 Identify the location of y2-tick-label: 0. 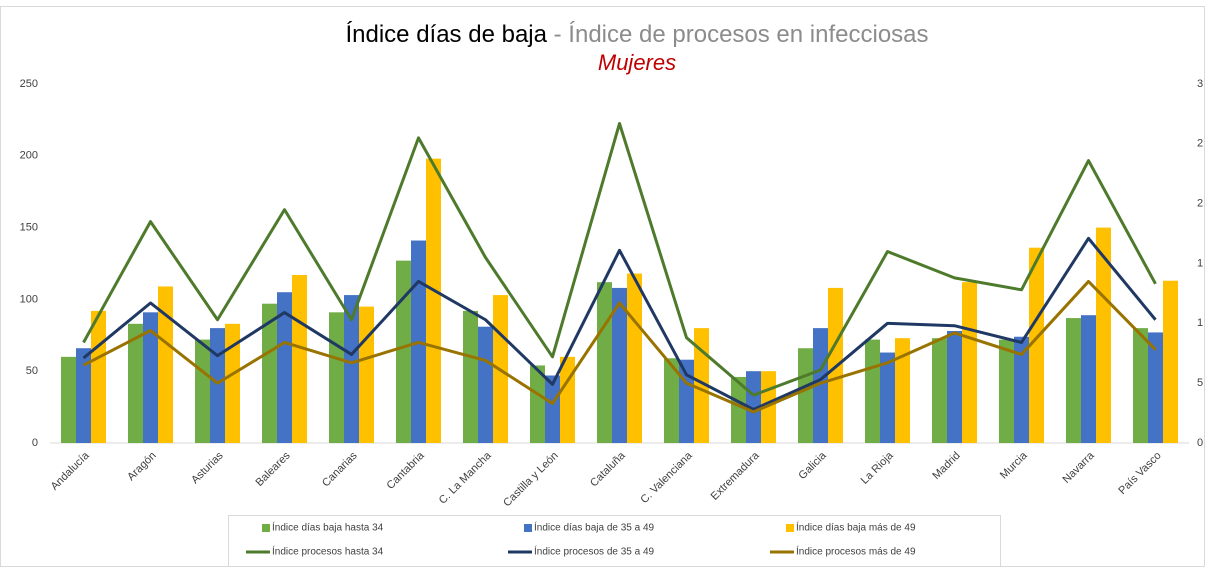
(1200, 443).